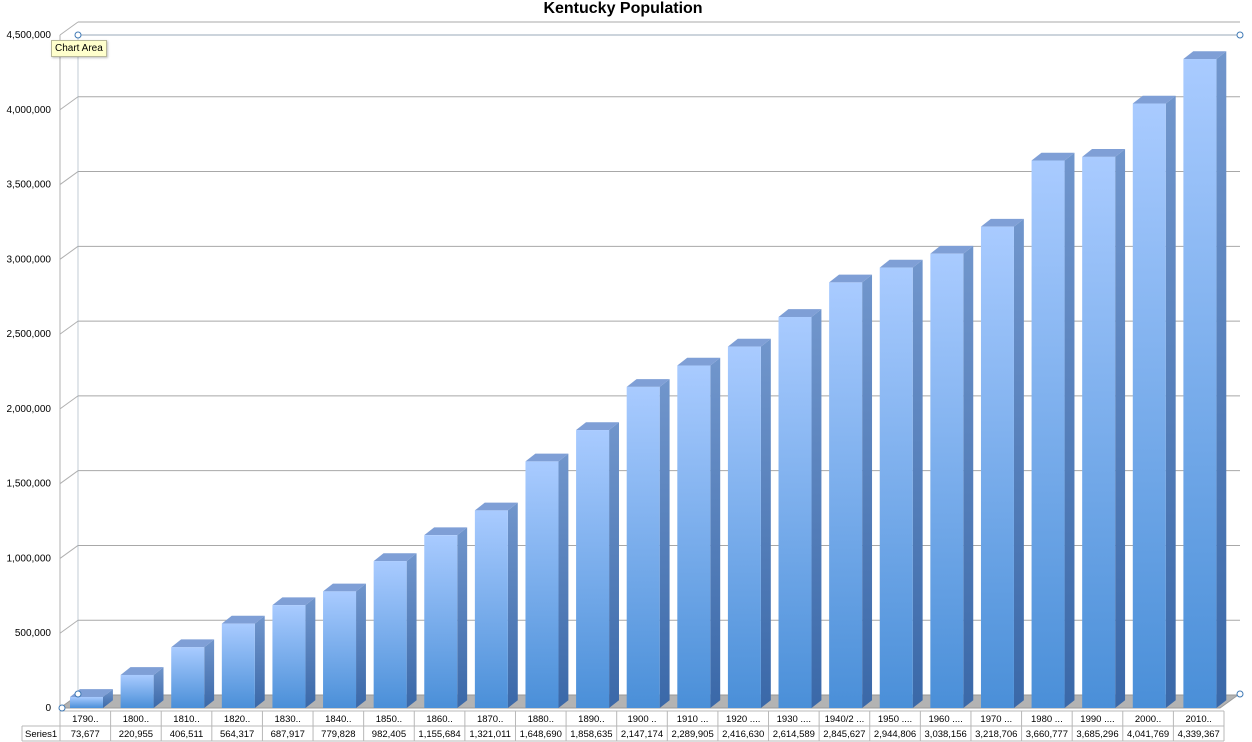  Describe the element at coordinates (794, 734) in the screenshot. I see `data-label: 2,614,589` at that location.